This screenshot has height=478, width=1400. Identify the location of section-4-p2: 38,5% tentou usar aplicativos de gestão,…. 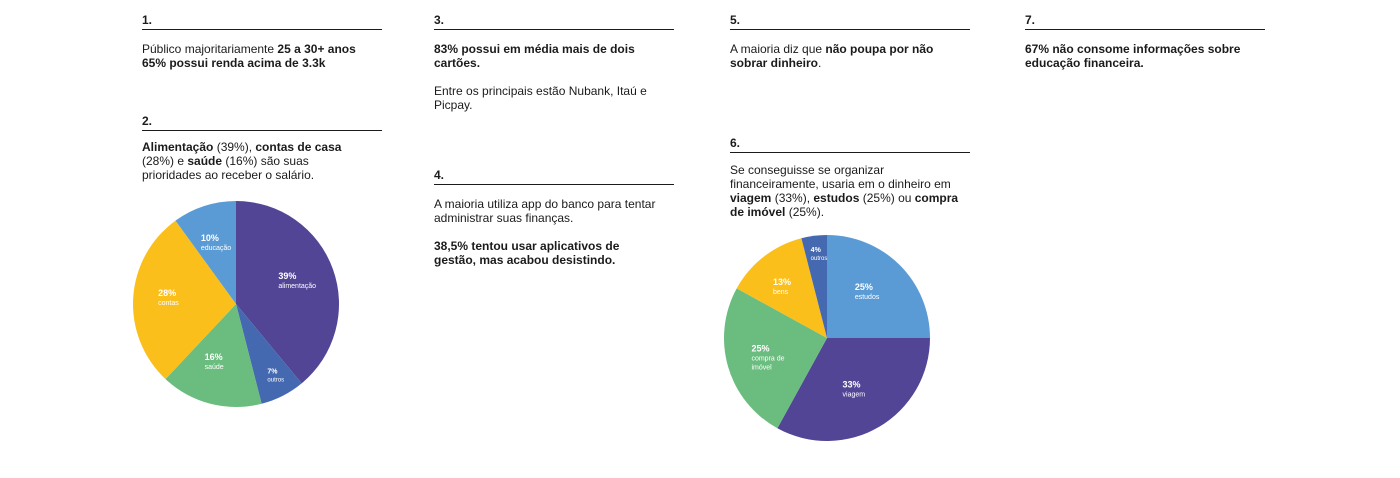
(541, 253).